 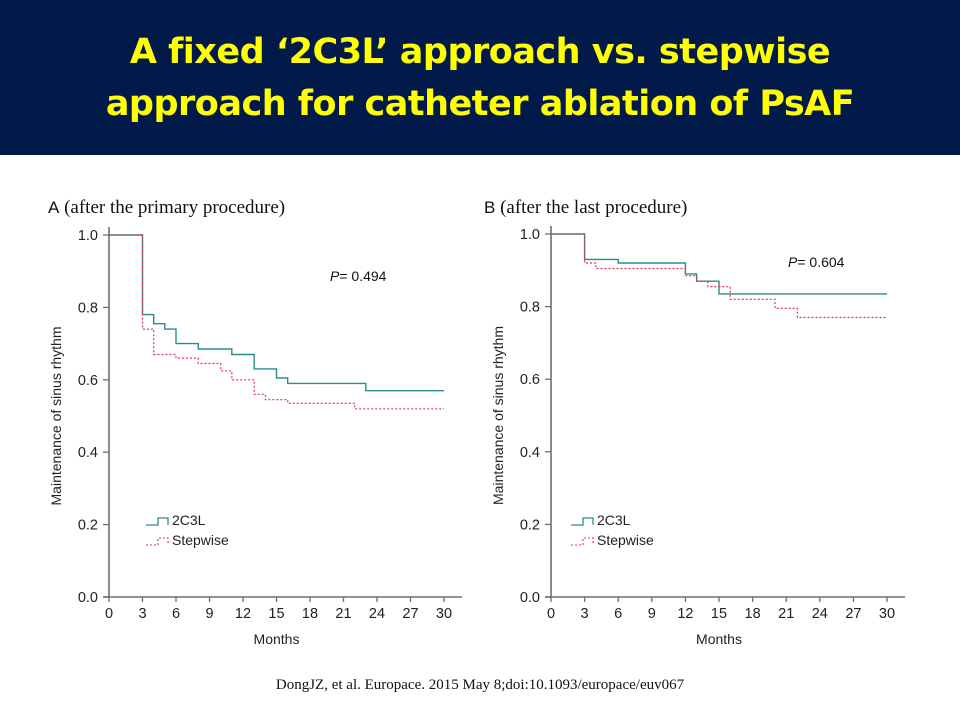 What do you see at coordinates (362, 276) in the screenshot?
I see `p-value-text: = 0.494` at bounding box center [362, 276].